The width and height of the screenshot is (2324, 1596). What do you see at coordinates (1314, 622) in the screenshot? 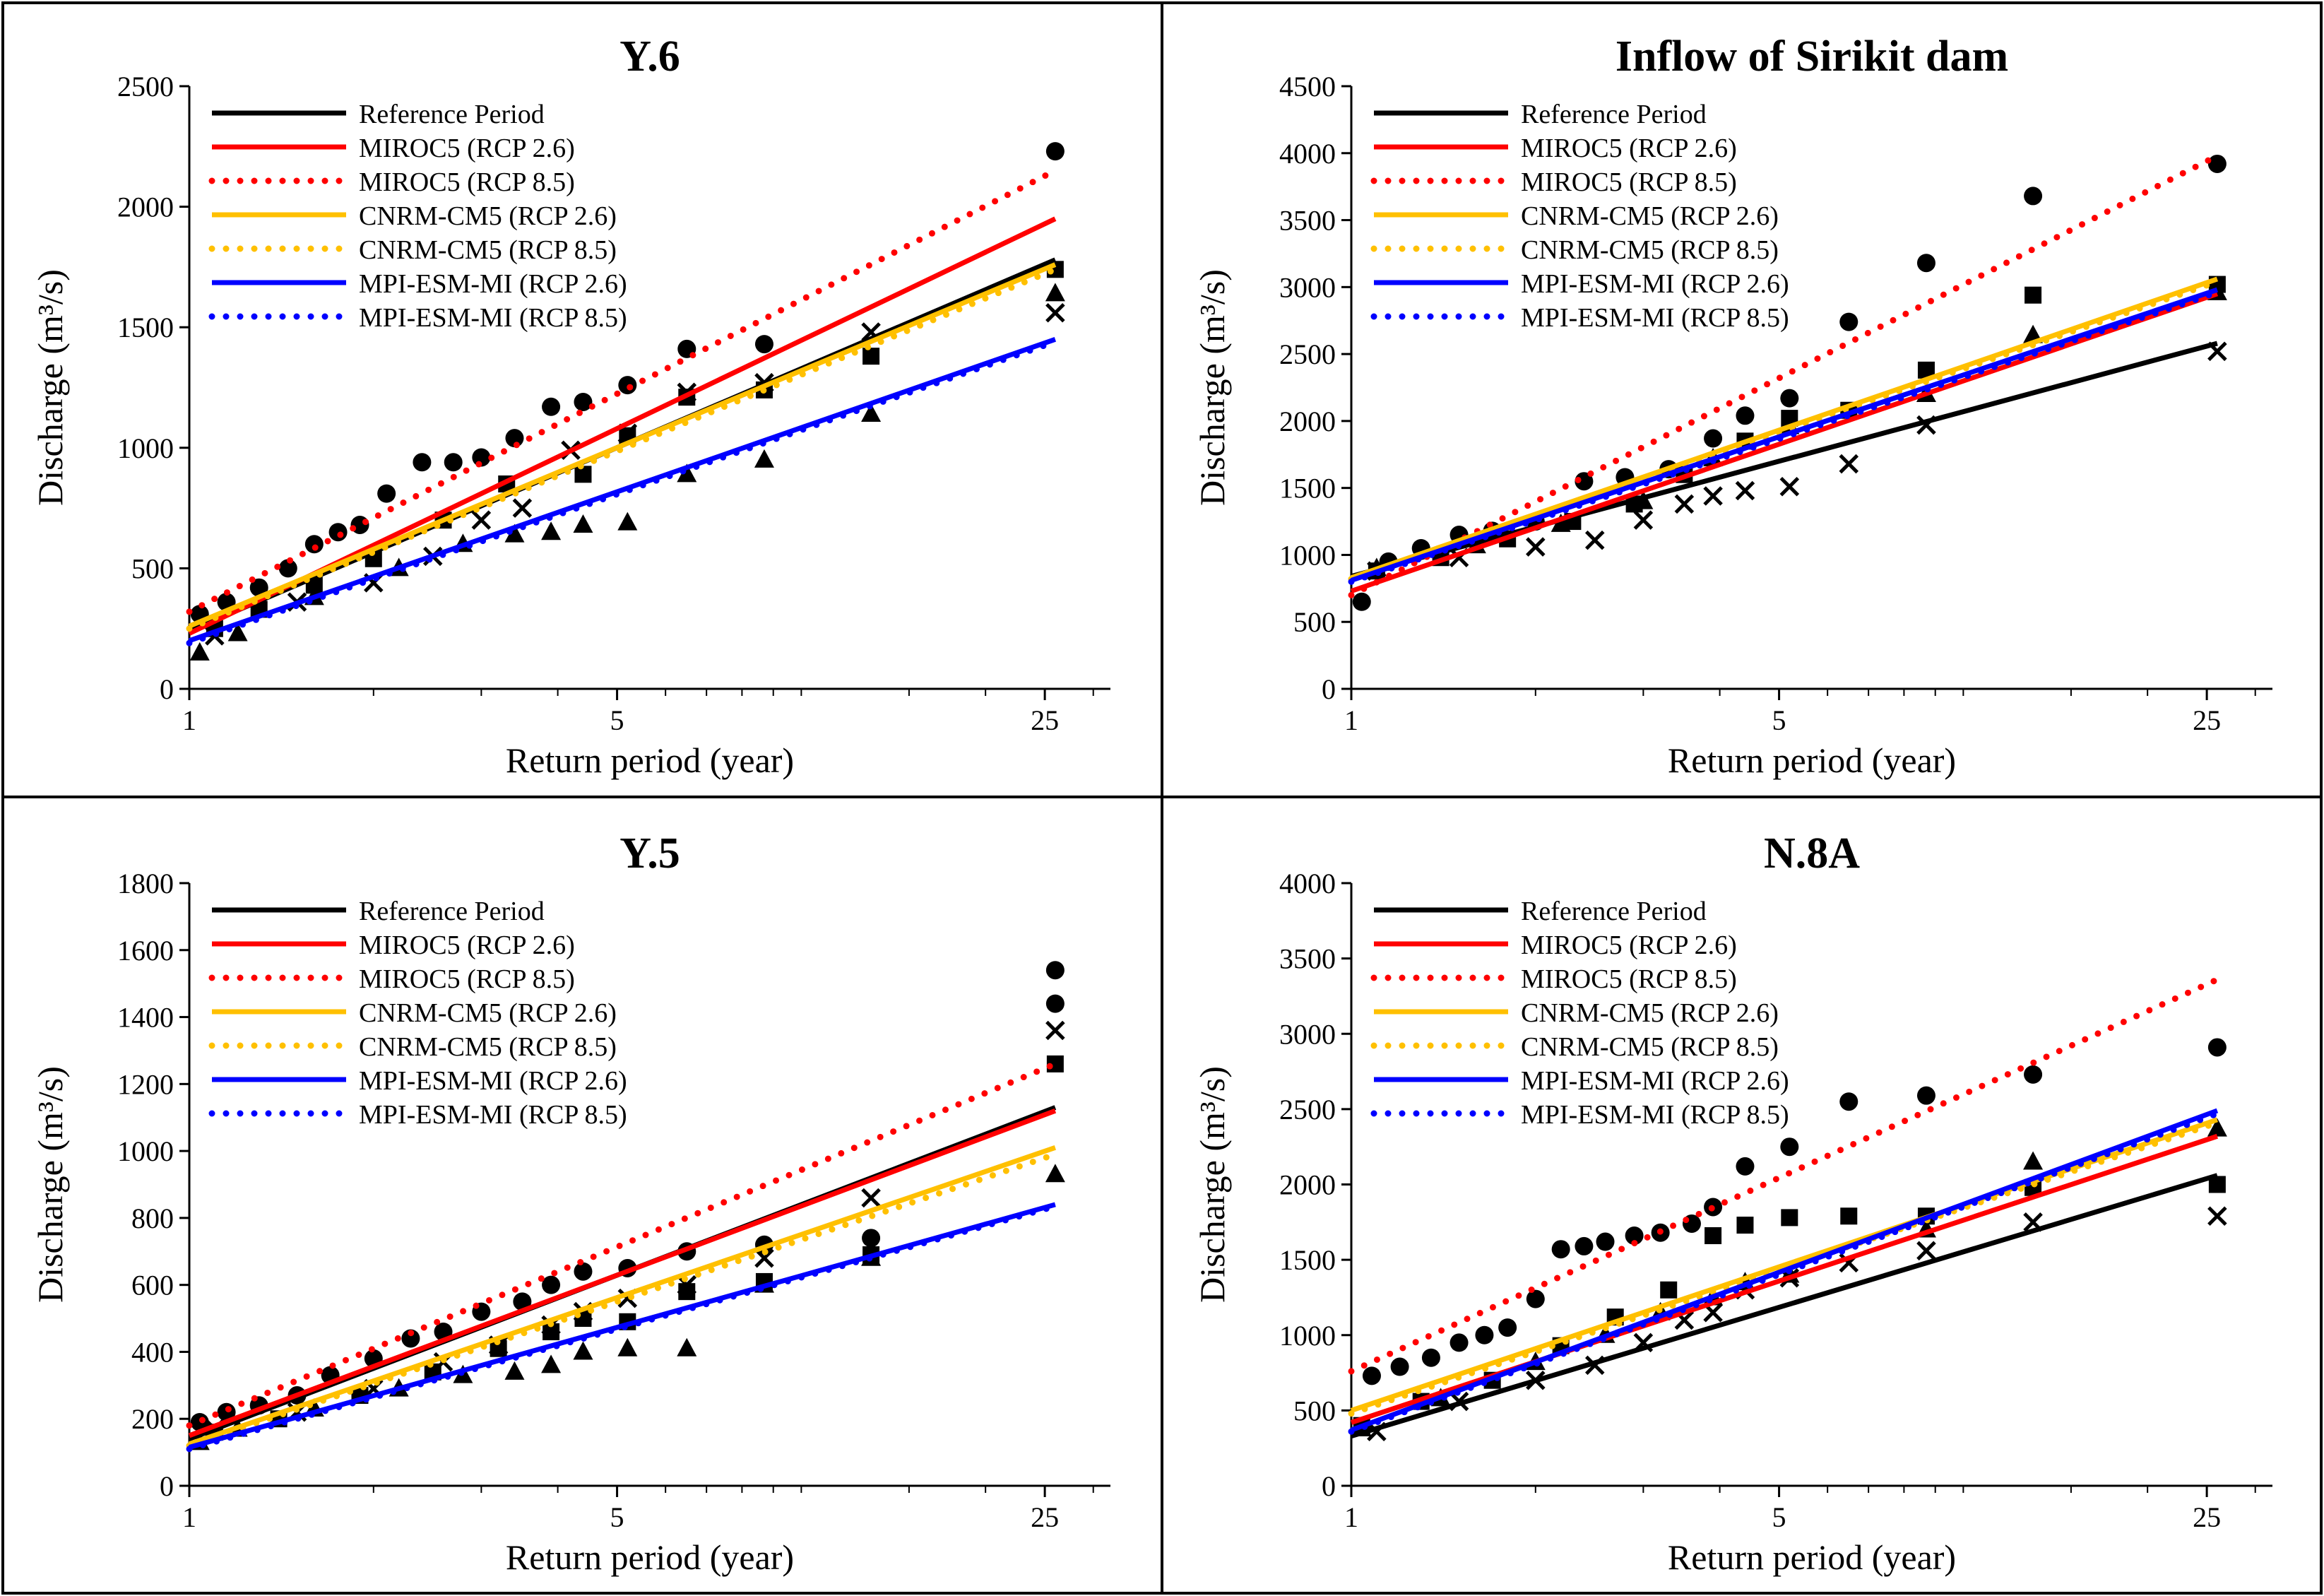
I see `y-tick-label: 500` at bounding box center [1314, 622].